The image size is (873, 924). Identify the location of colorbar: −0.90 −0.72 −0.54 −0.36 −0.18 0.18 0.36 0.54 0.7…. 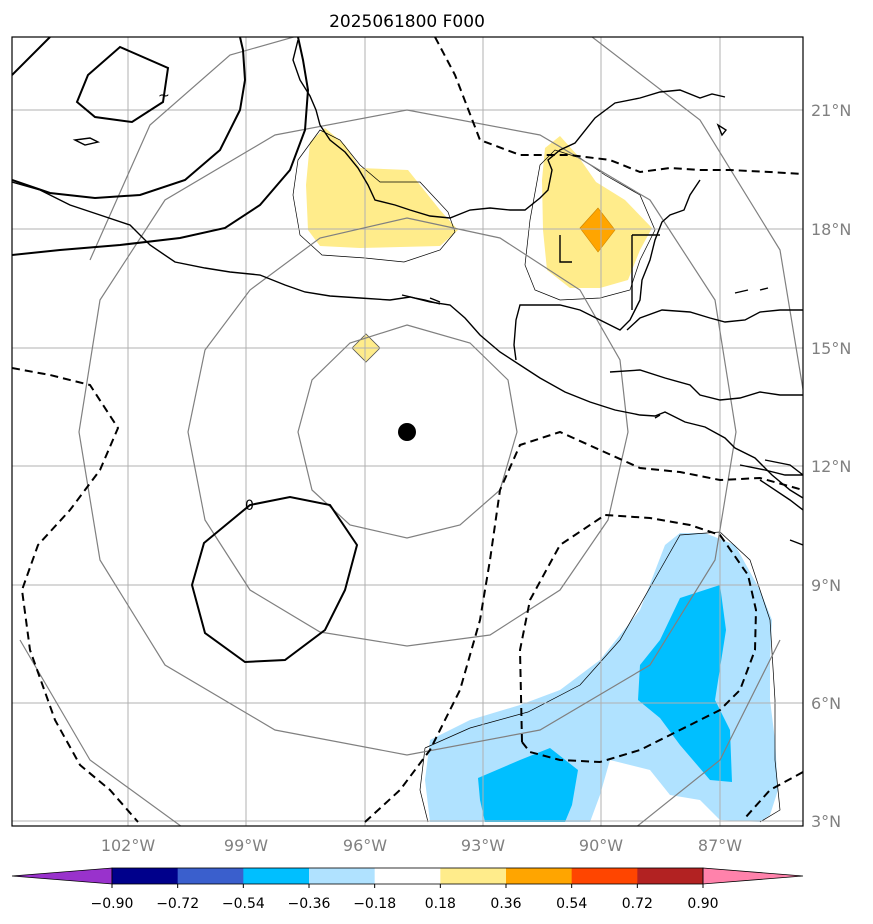
(407, 889).